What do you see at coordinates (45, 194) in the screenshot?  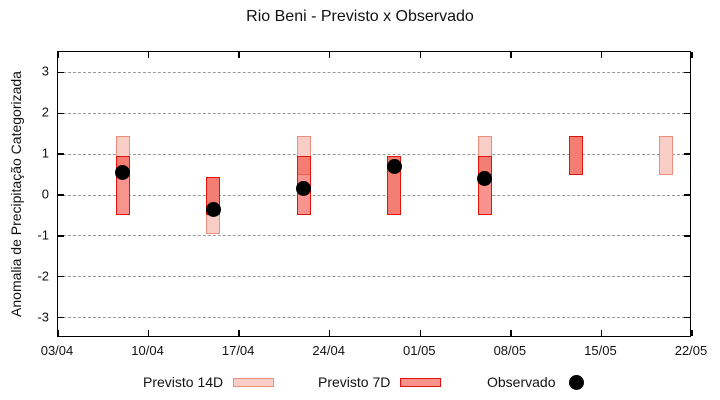 I see `y-tick-label: 0` at bounding box center [45, 194].